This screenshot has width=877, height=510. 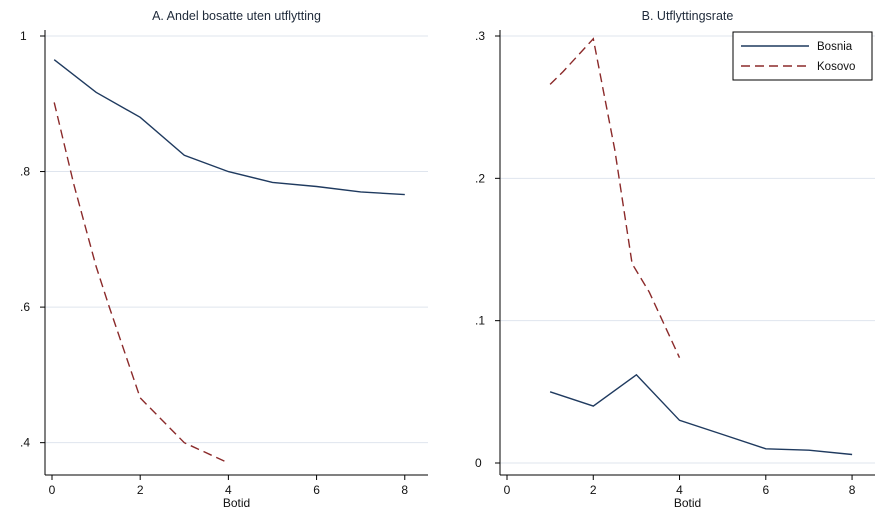 What do you see at coordinates (836, 67) in the screenshot?
I see `legend-label-kosovo: Kosovo` at bounding box center [836, 67].